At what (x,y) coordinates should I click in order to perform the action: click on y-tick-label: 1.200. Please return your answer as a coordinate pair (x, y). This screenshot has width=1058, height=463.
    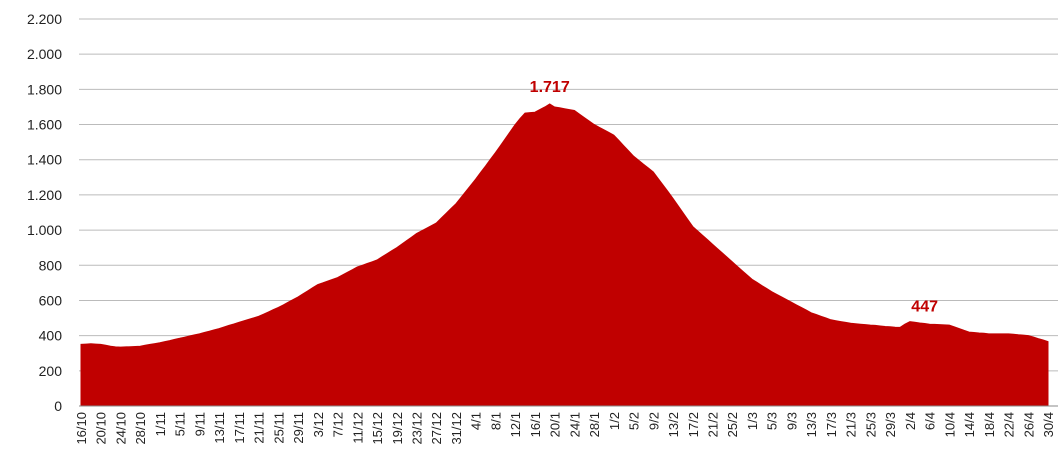
    Looking at the image, I should click on (44, 195).